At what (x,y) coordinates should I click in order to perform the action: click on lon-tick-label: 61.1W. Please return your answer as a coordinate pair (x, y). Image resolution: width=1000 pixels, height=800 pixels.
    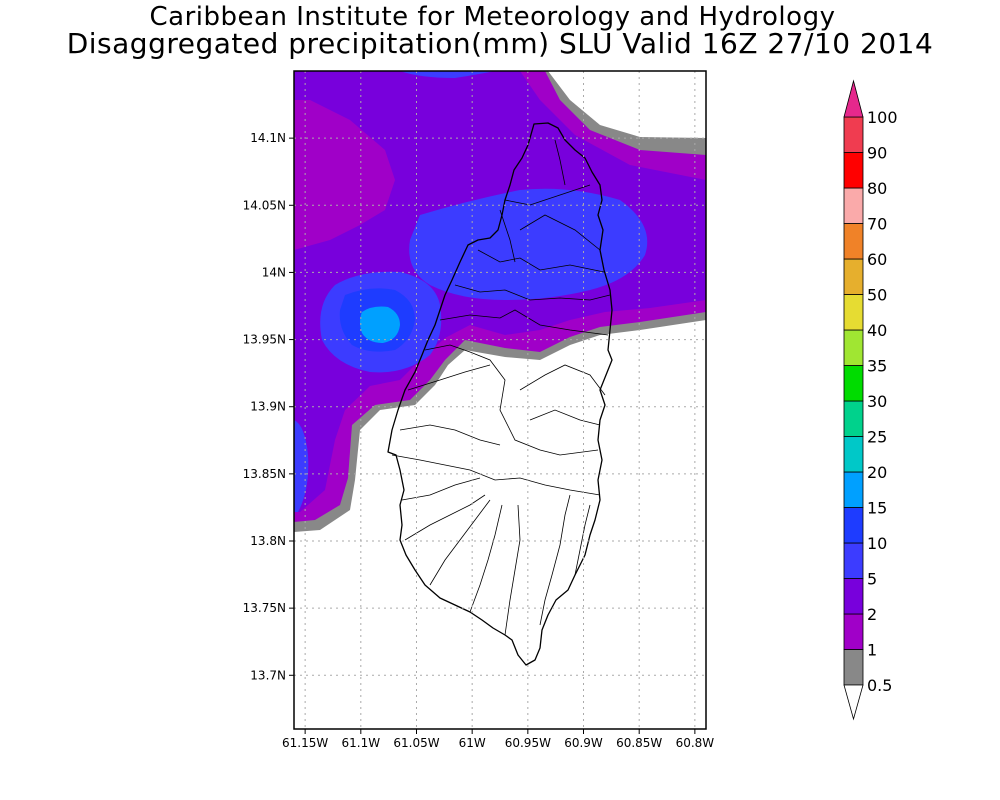
    Looking at the image, I should click on (361, 743).